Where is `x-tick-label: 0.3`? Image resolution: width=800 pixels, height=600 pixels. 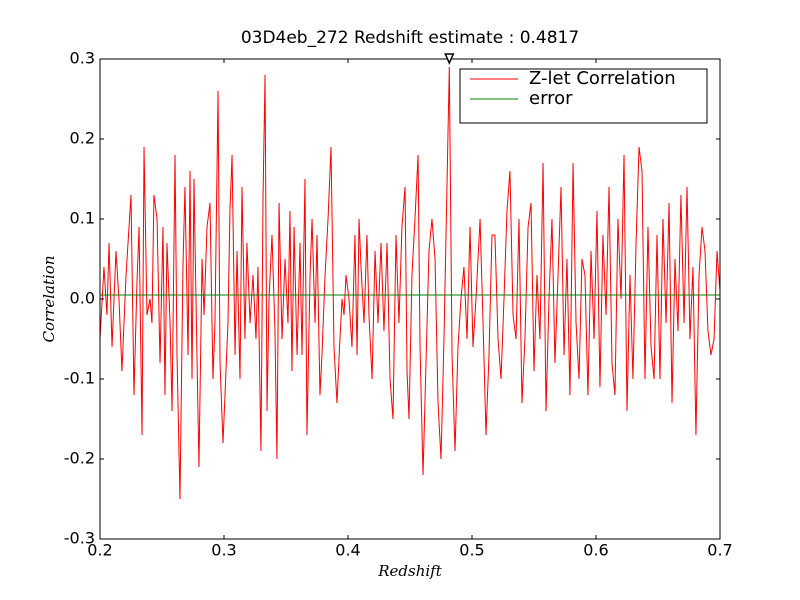 x-tick-label: 0.3 is located at coordinates (223, 550).